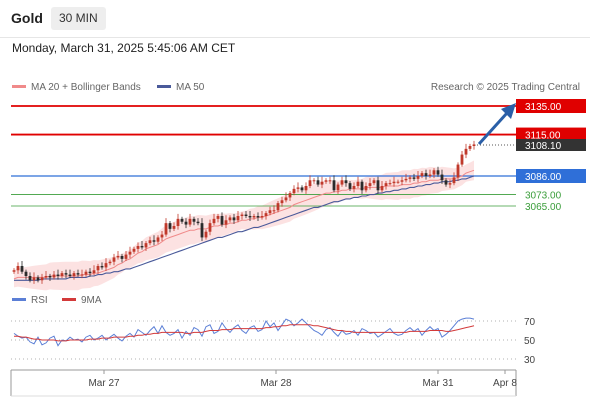 Image resolution: width=590 pixels, height=400 pixels. Describe the element at coordinates (276, 383) in the screenshot. I see `x-tick-label-mar-28: Mar 28` at that location.